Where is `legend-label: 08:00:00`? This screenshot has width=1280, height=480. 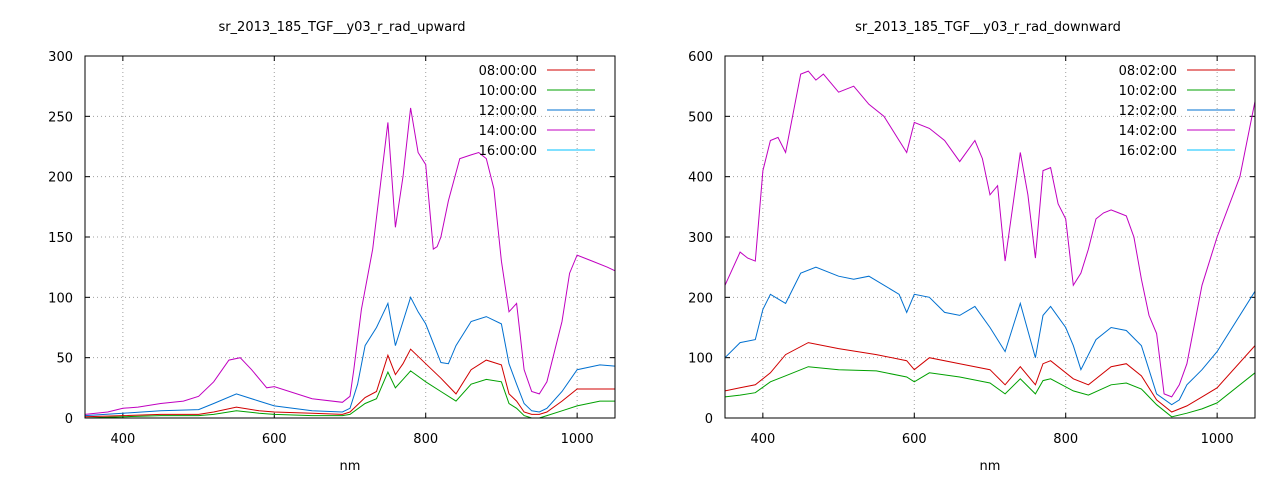 legend-label: 08:00:00 is located at coordinates (508, 71).